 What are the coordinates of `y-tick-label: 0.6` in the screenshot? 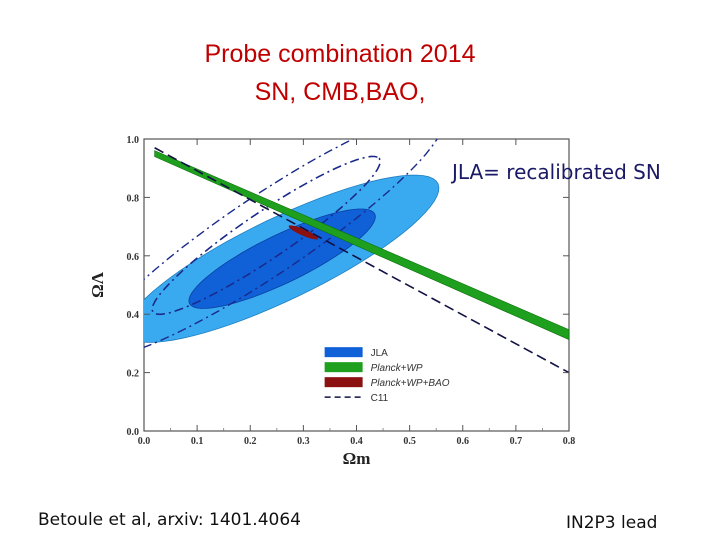 It's located at (133, 257).